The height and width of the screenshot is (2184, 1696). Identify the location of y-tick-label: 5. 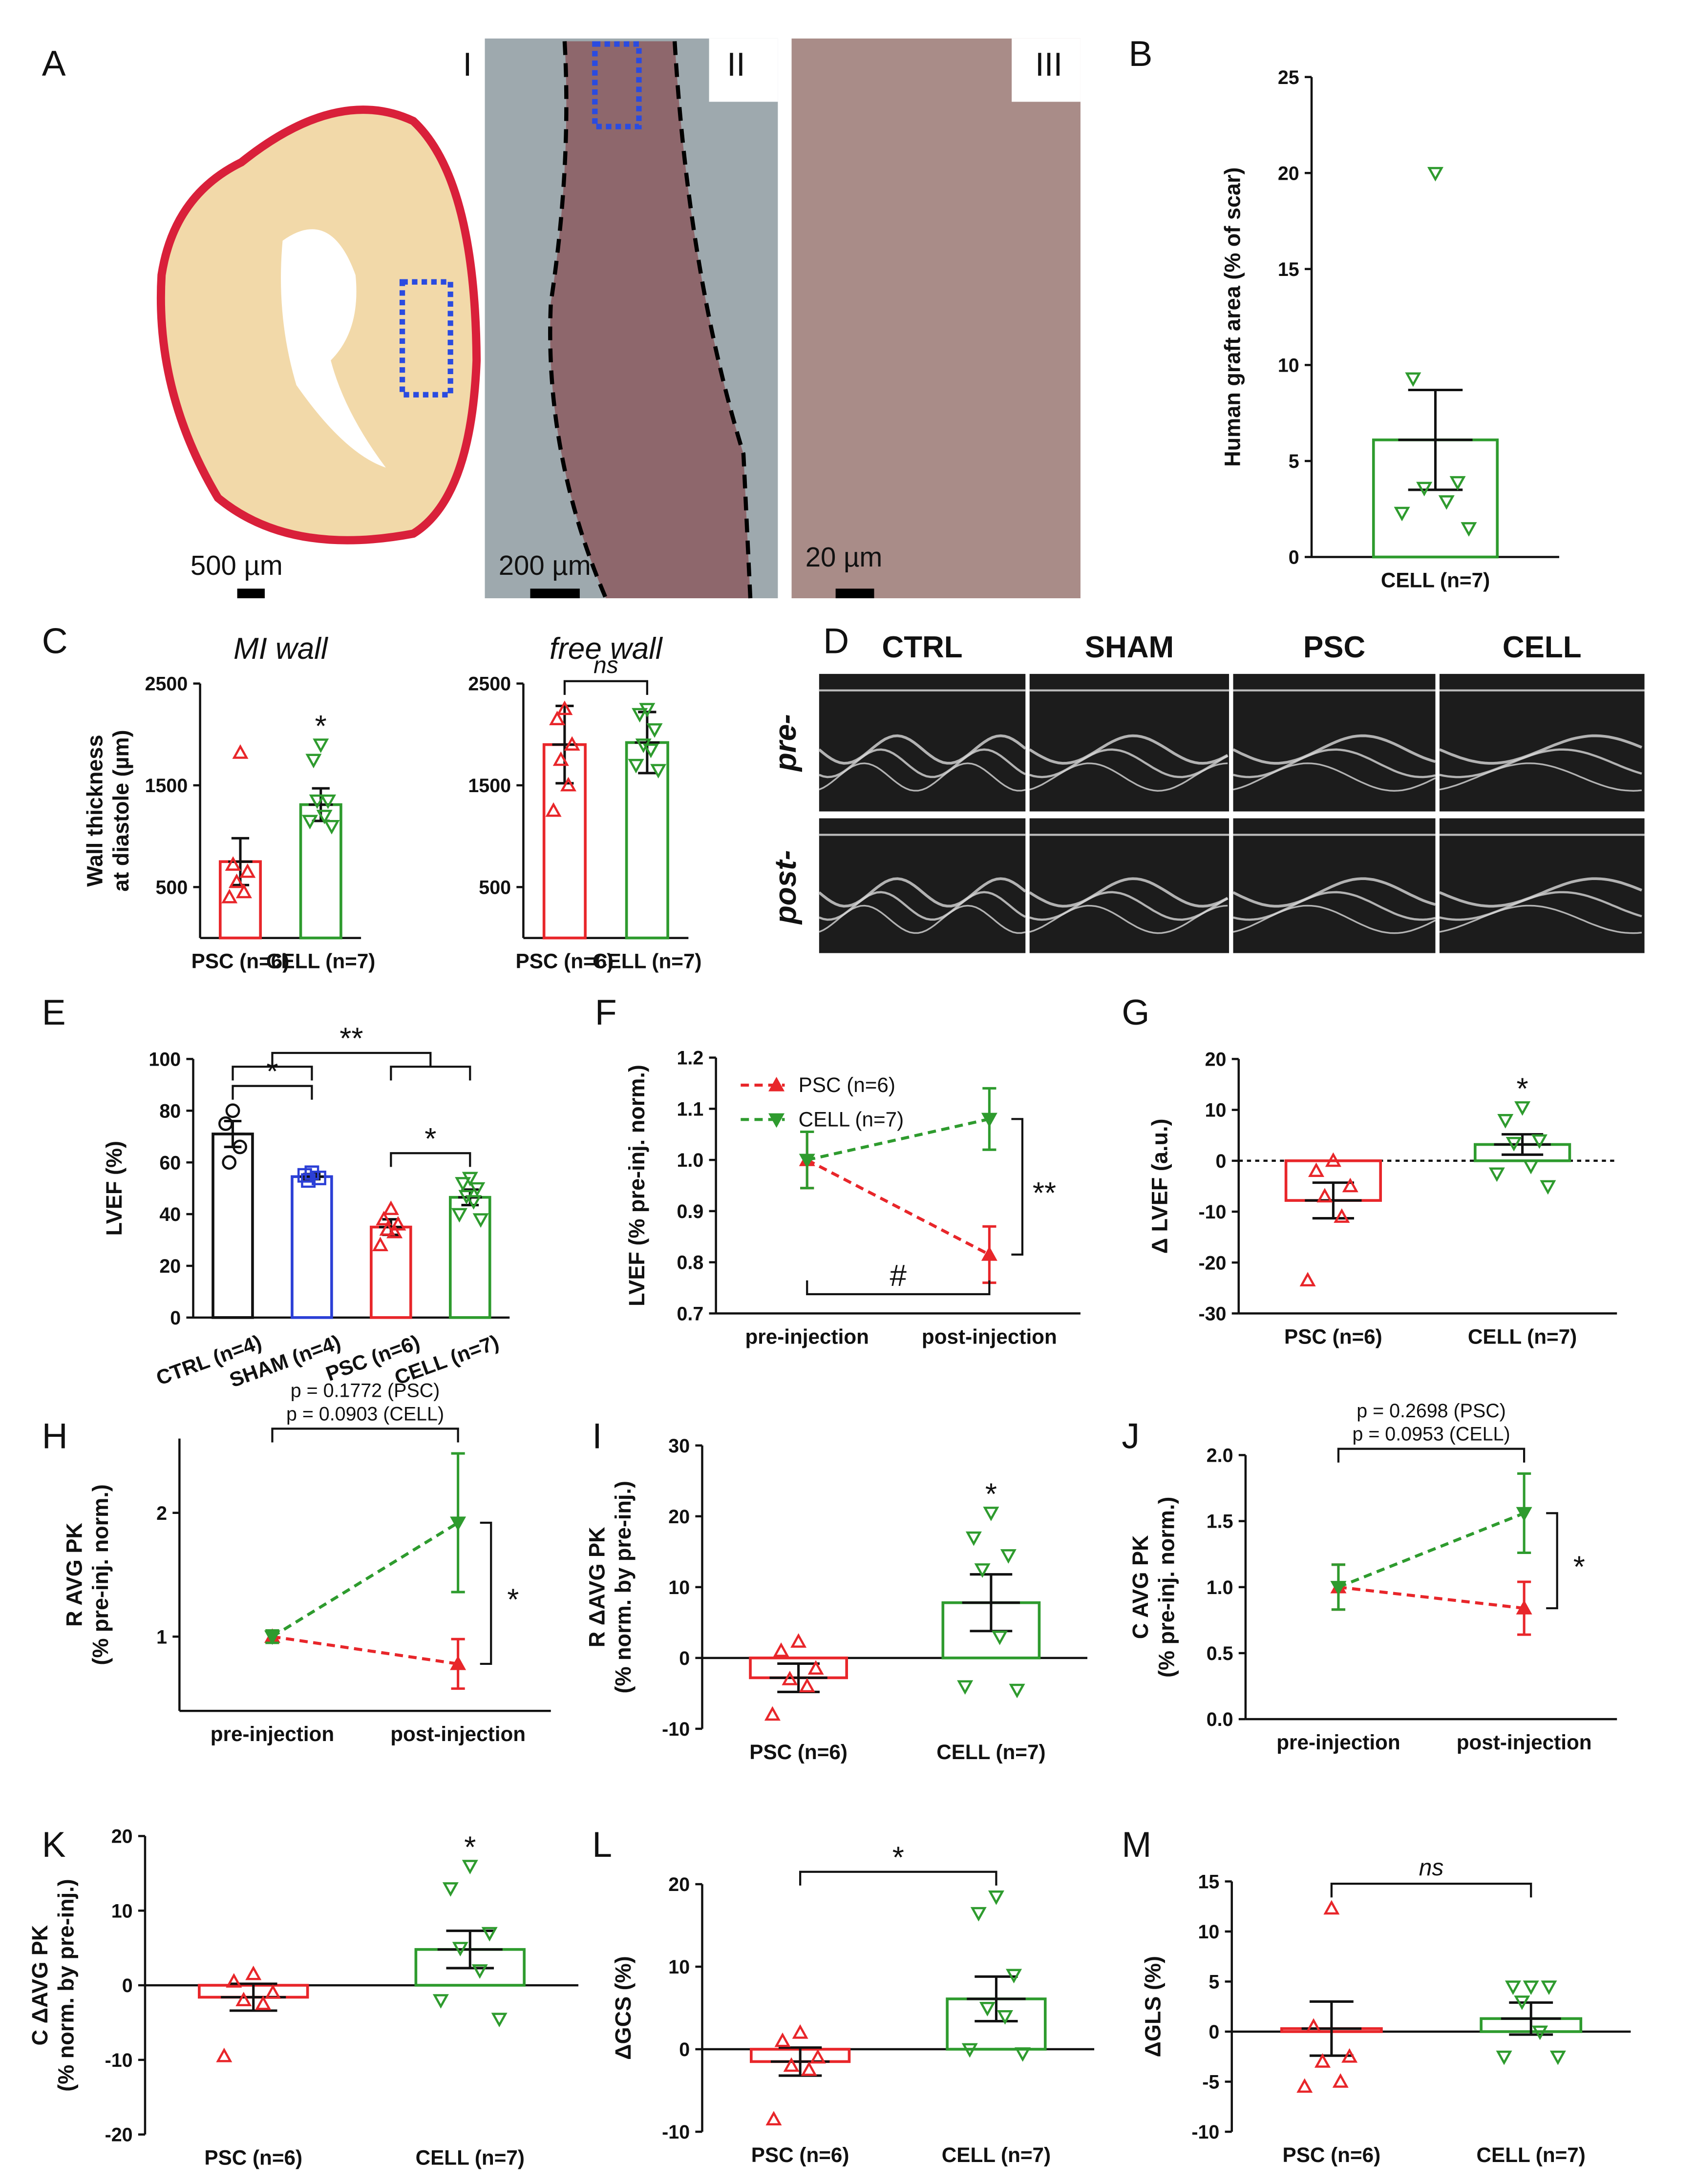
(1213, 1982).